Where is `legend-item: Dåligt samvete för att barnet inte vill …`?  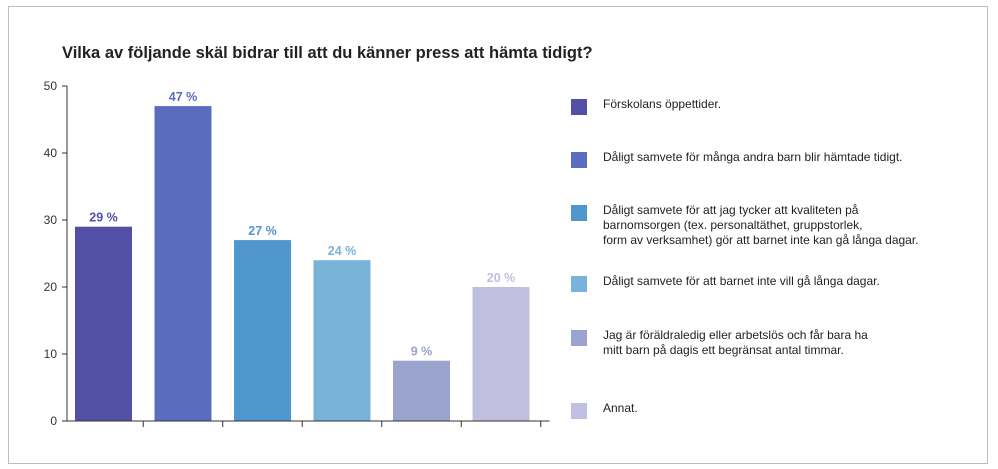 legend-item: Dåligt samvete för att barnet inte vill … is located at coordinates (725, 283).